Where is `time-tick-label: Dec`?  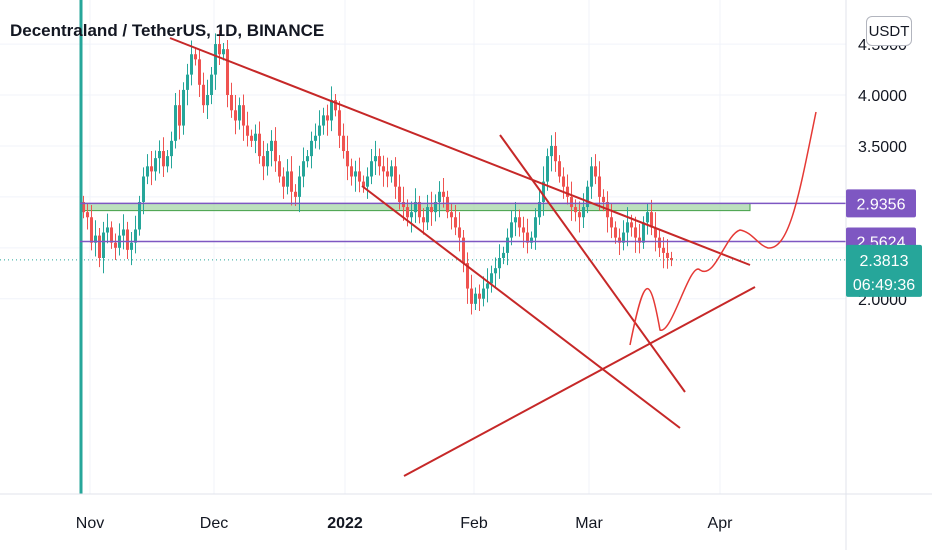
time-tick-label: Dec is located at coordinates (214, 523).